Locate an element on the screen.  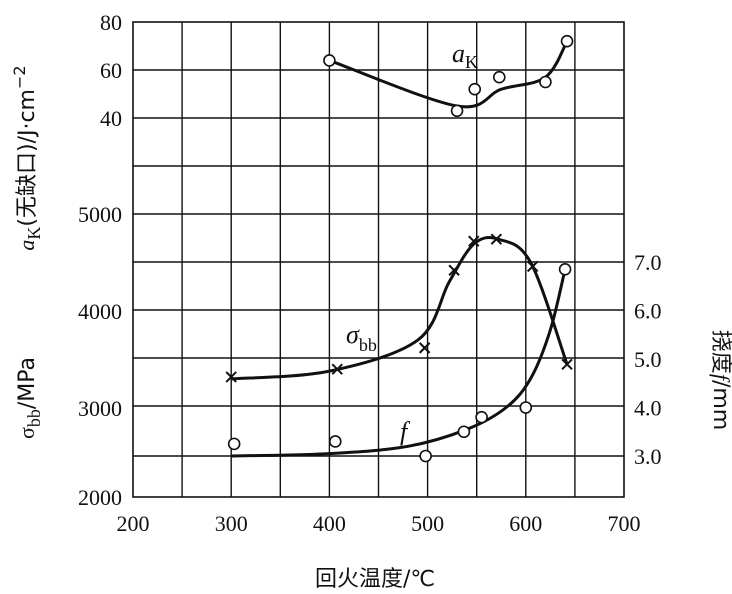
x-tick-label: 400 is located at coordinates (329, 523).